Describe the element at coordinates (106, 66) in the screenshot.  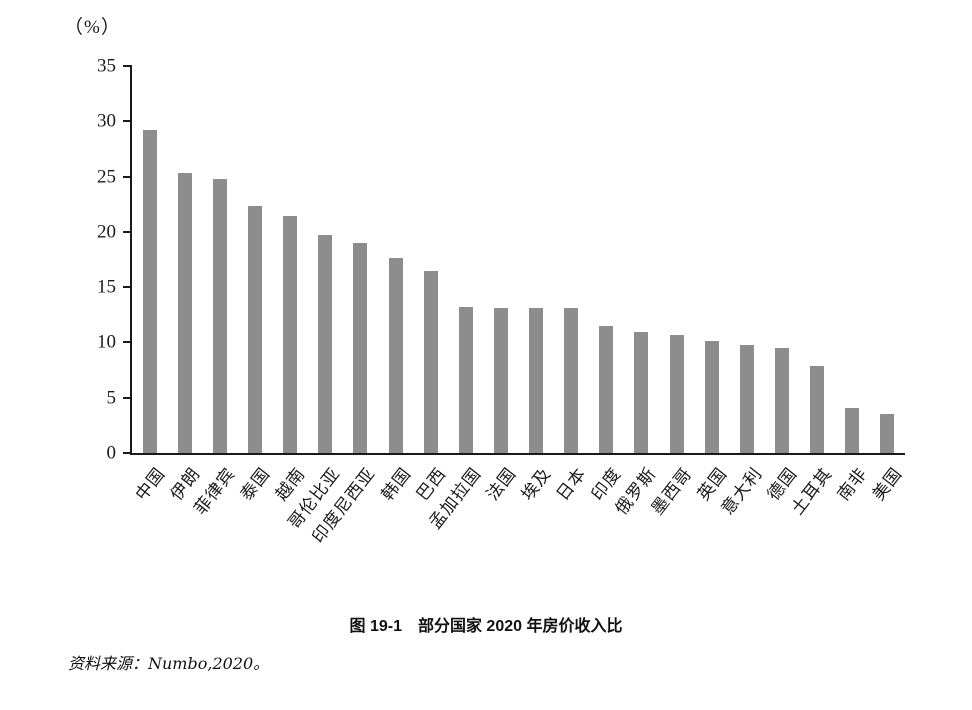
I see `y-tick-label: 35` at that location.